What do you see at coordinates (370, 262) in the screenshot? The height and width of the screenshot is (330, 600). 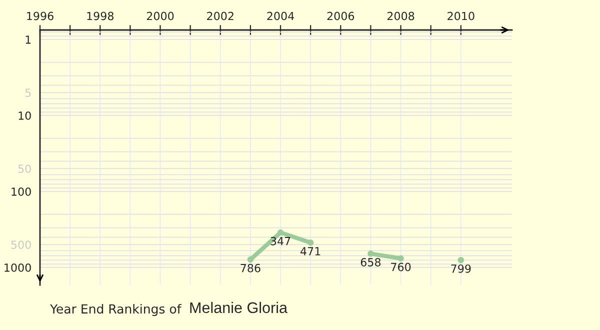 I see `data-label: 658` at bounding box center [370, 262].